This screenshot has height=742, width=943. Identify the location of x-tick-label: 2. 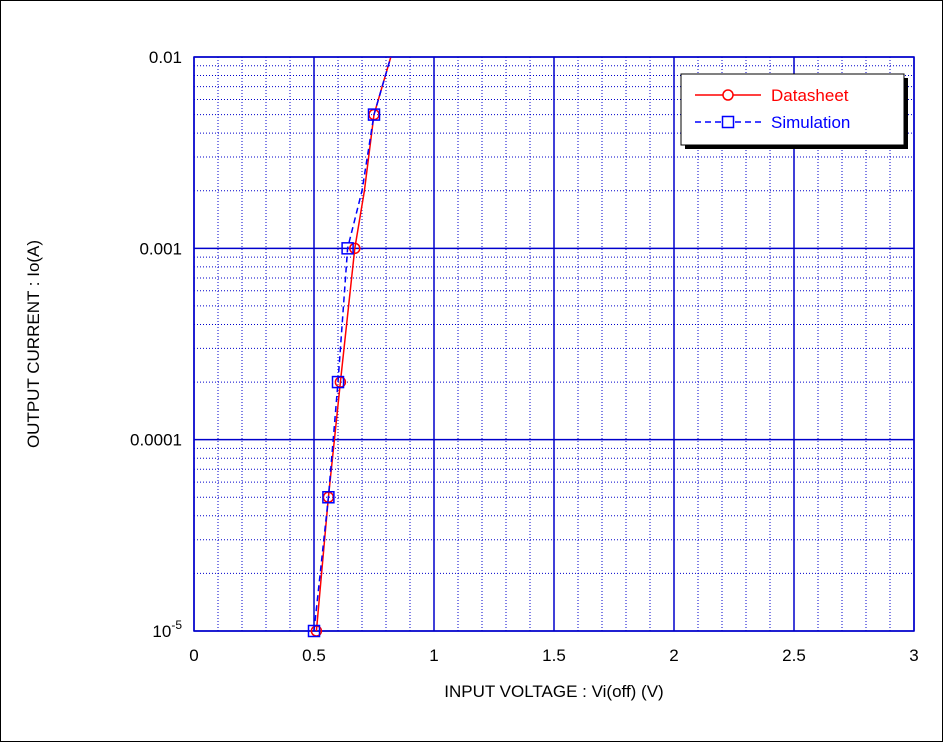
(673, 655).